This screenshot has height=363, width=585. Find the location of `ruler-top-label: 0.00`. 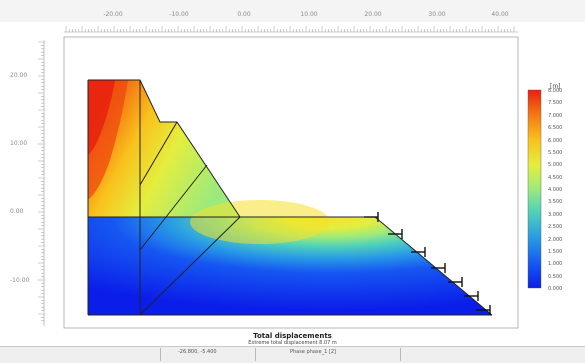

ruler-top-label: 0.00 is located at coordinates (244, 14).